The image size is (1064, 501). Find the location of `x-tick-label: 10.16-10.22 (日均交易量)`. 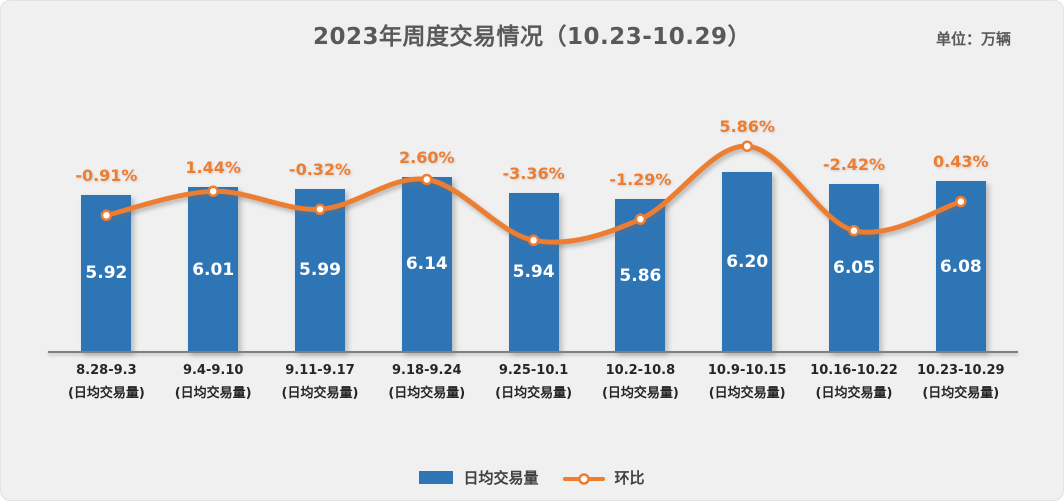

x-tick-label: 10.16-10.22 (日均交易量) is located at coordinates (854, 382).